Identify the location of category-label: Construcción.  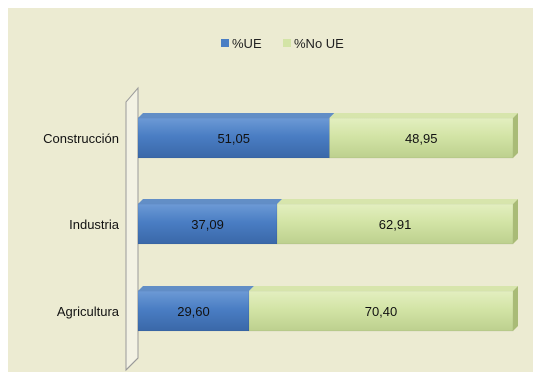
(81, 138).